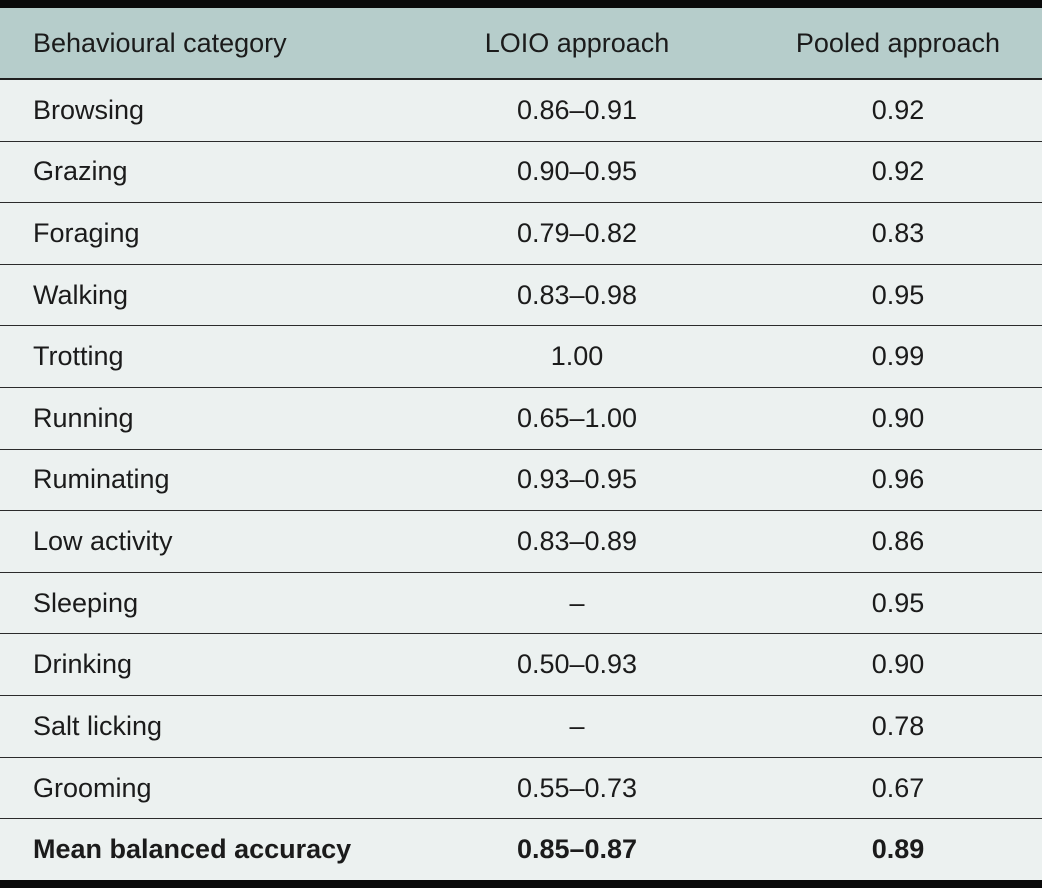  What do you see at coordinates (521, 357) in the screenshot?
I see `table-row-trotting: Trotting 1.00 0.99` at bounding box center [521, 357].